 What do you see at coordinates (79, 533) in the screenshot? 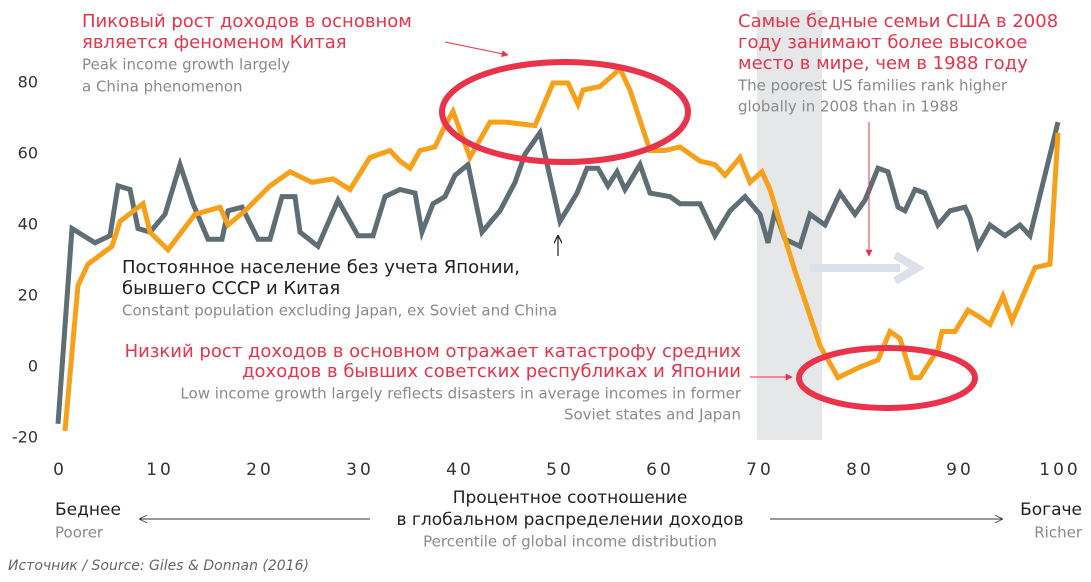
I see `left-label: Poorer` at bounding box center [79, 533].